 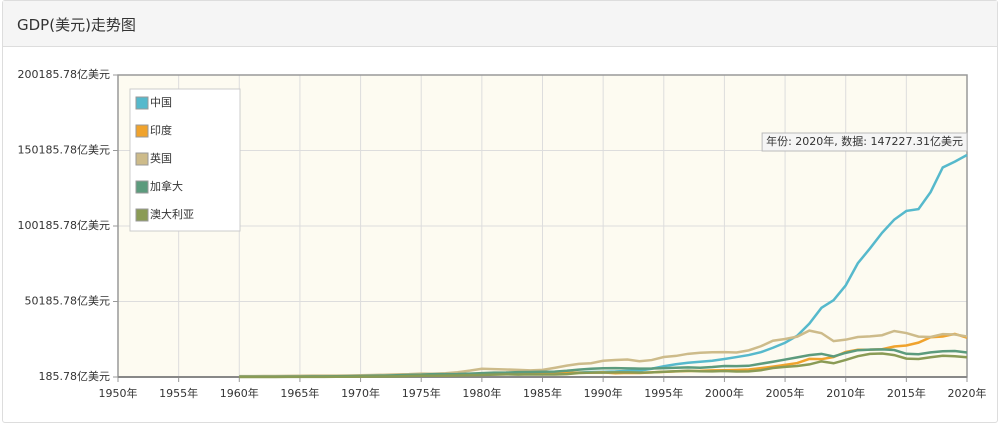 What do you see at coordinates (178, 393) in the screenshot?
I see `x-tick-label: 1955年` at bounding box center [178, 393].